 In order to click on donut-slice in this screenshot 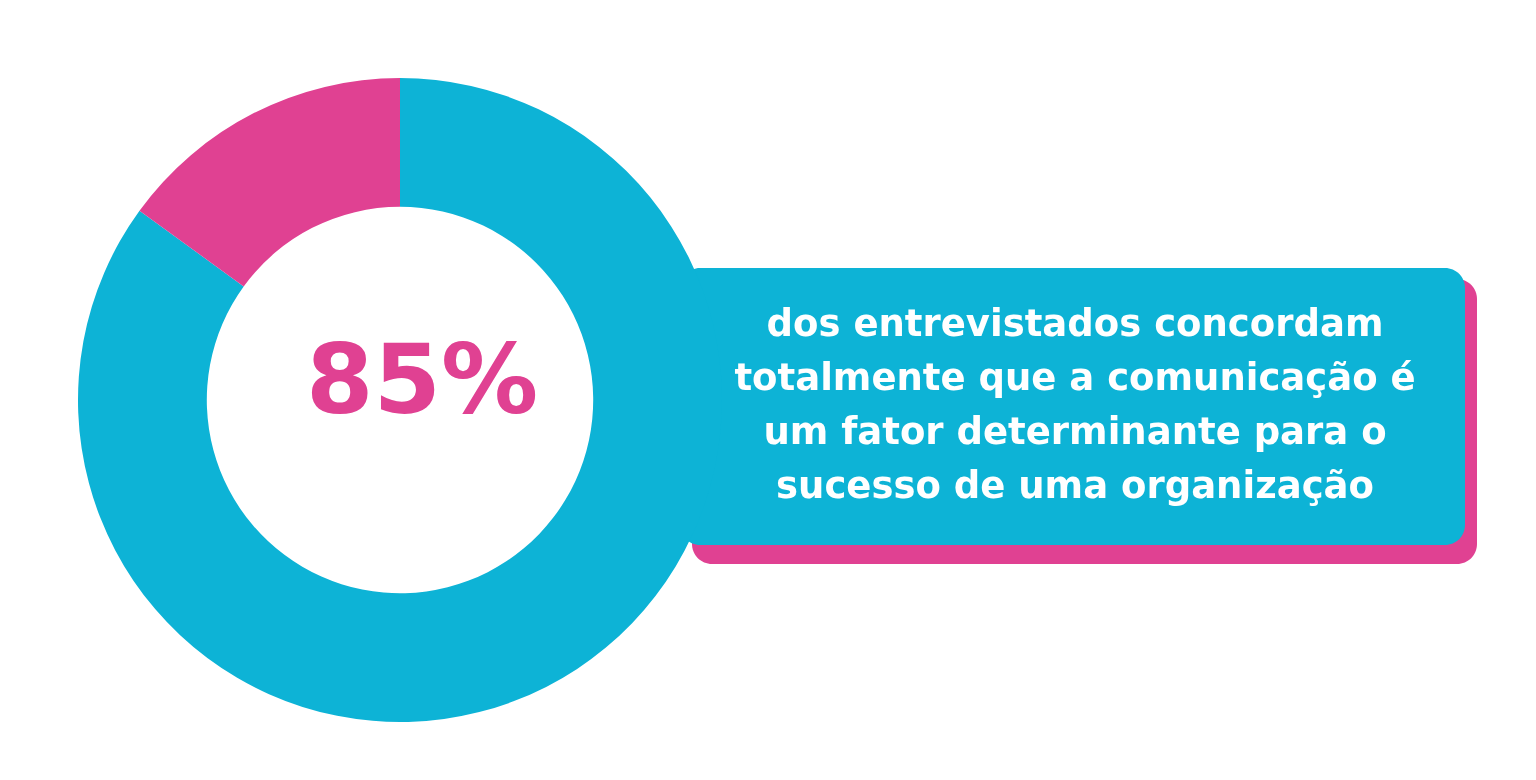, I will do `click(269, 182)`.